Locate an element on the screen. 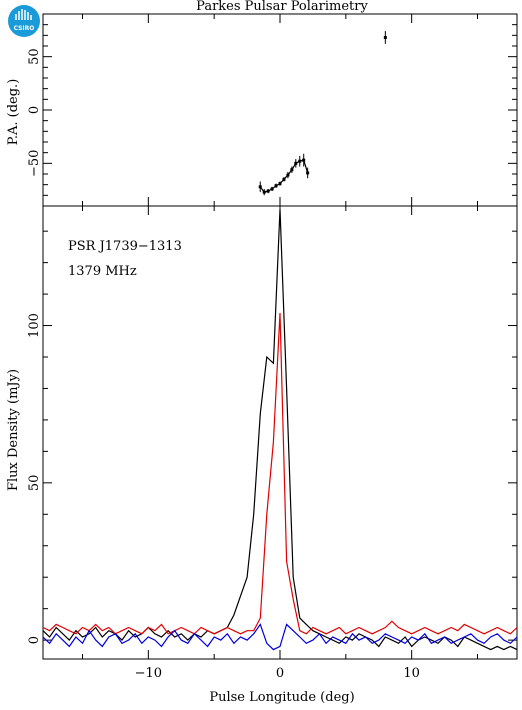 Image resolution: width=522 pixels, height=710 pixels. flux-y-tick-label: 100 is located at coordinates (34, 325).